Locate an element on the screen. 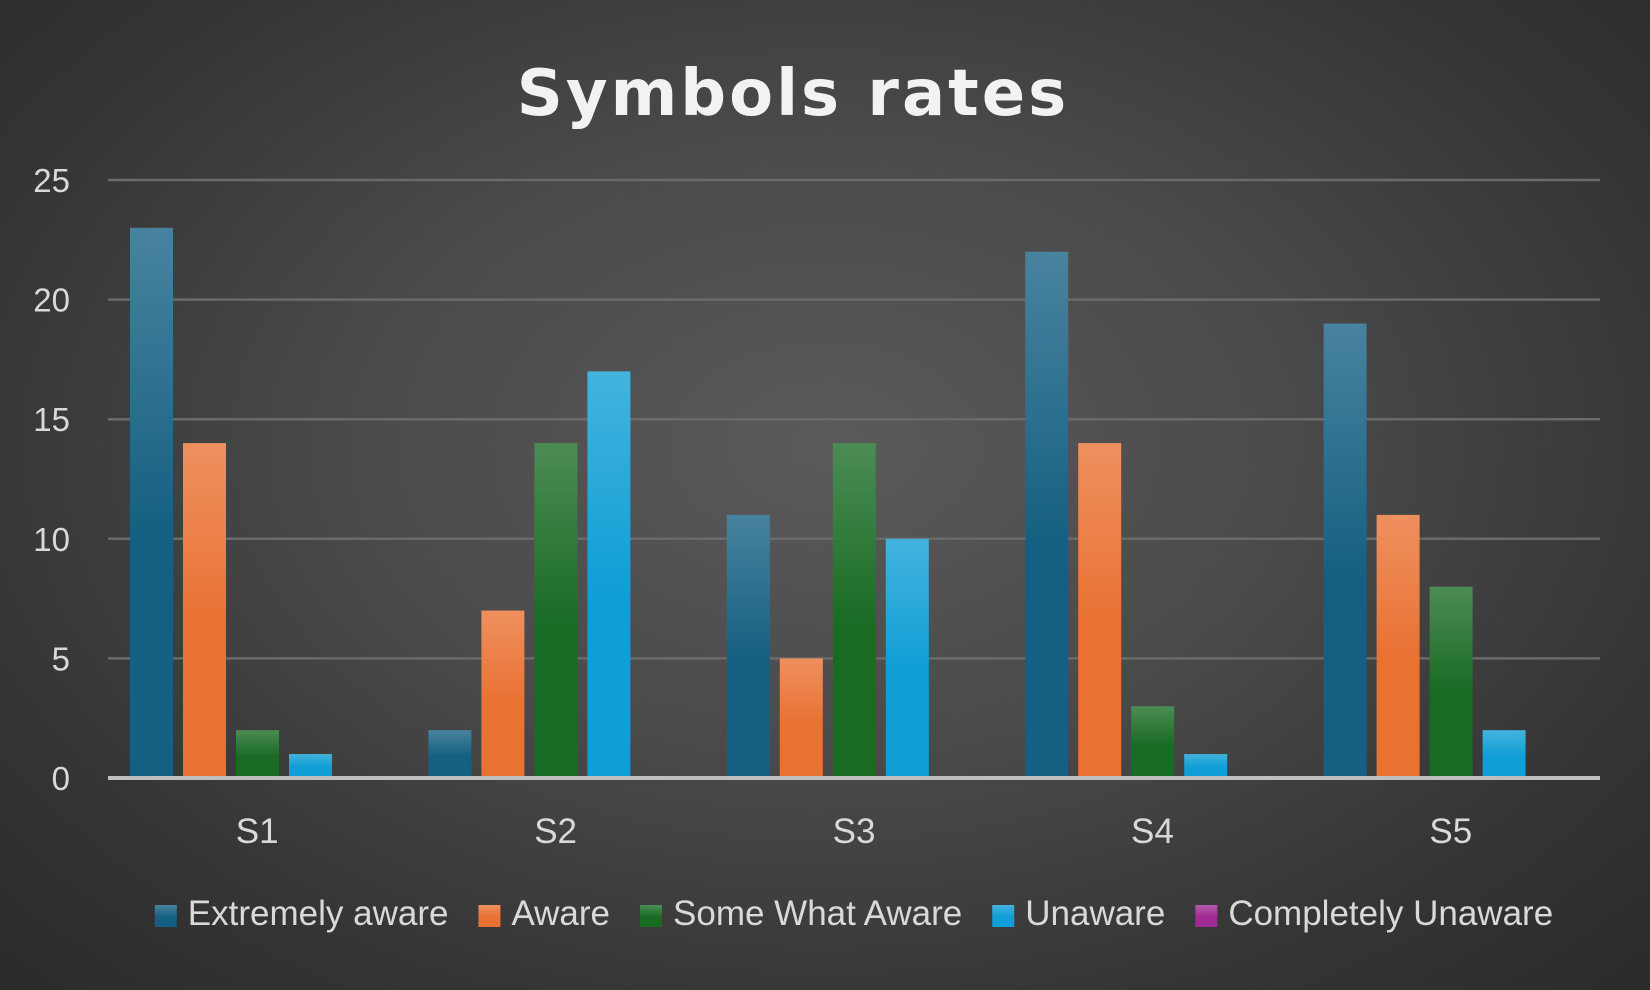 The height and width of the screenshot is (990, 1650). bar-s1-extremely-aware is located at coordinates (151, 503).